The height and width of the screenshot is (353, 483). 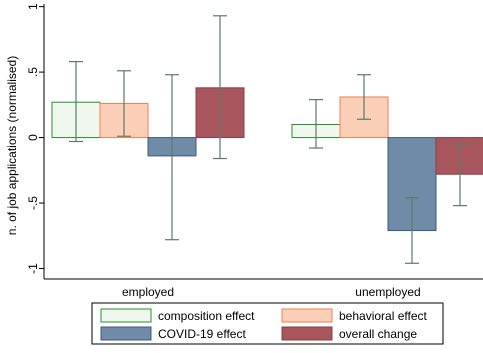 I want to click on y-tick-label: .5, so click(x=33, y=72).